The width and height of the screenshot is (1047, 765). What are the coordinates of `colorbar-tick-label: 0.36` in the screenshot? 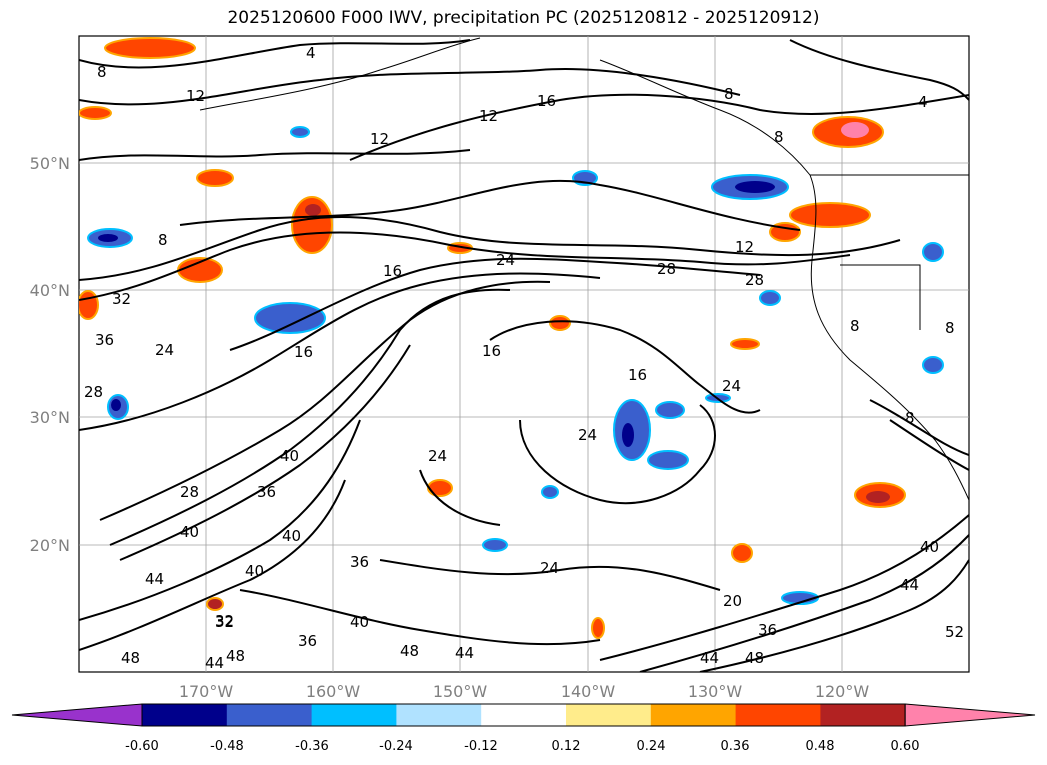 It's located at (735, 746).